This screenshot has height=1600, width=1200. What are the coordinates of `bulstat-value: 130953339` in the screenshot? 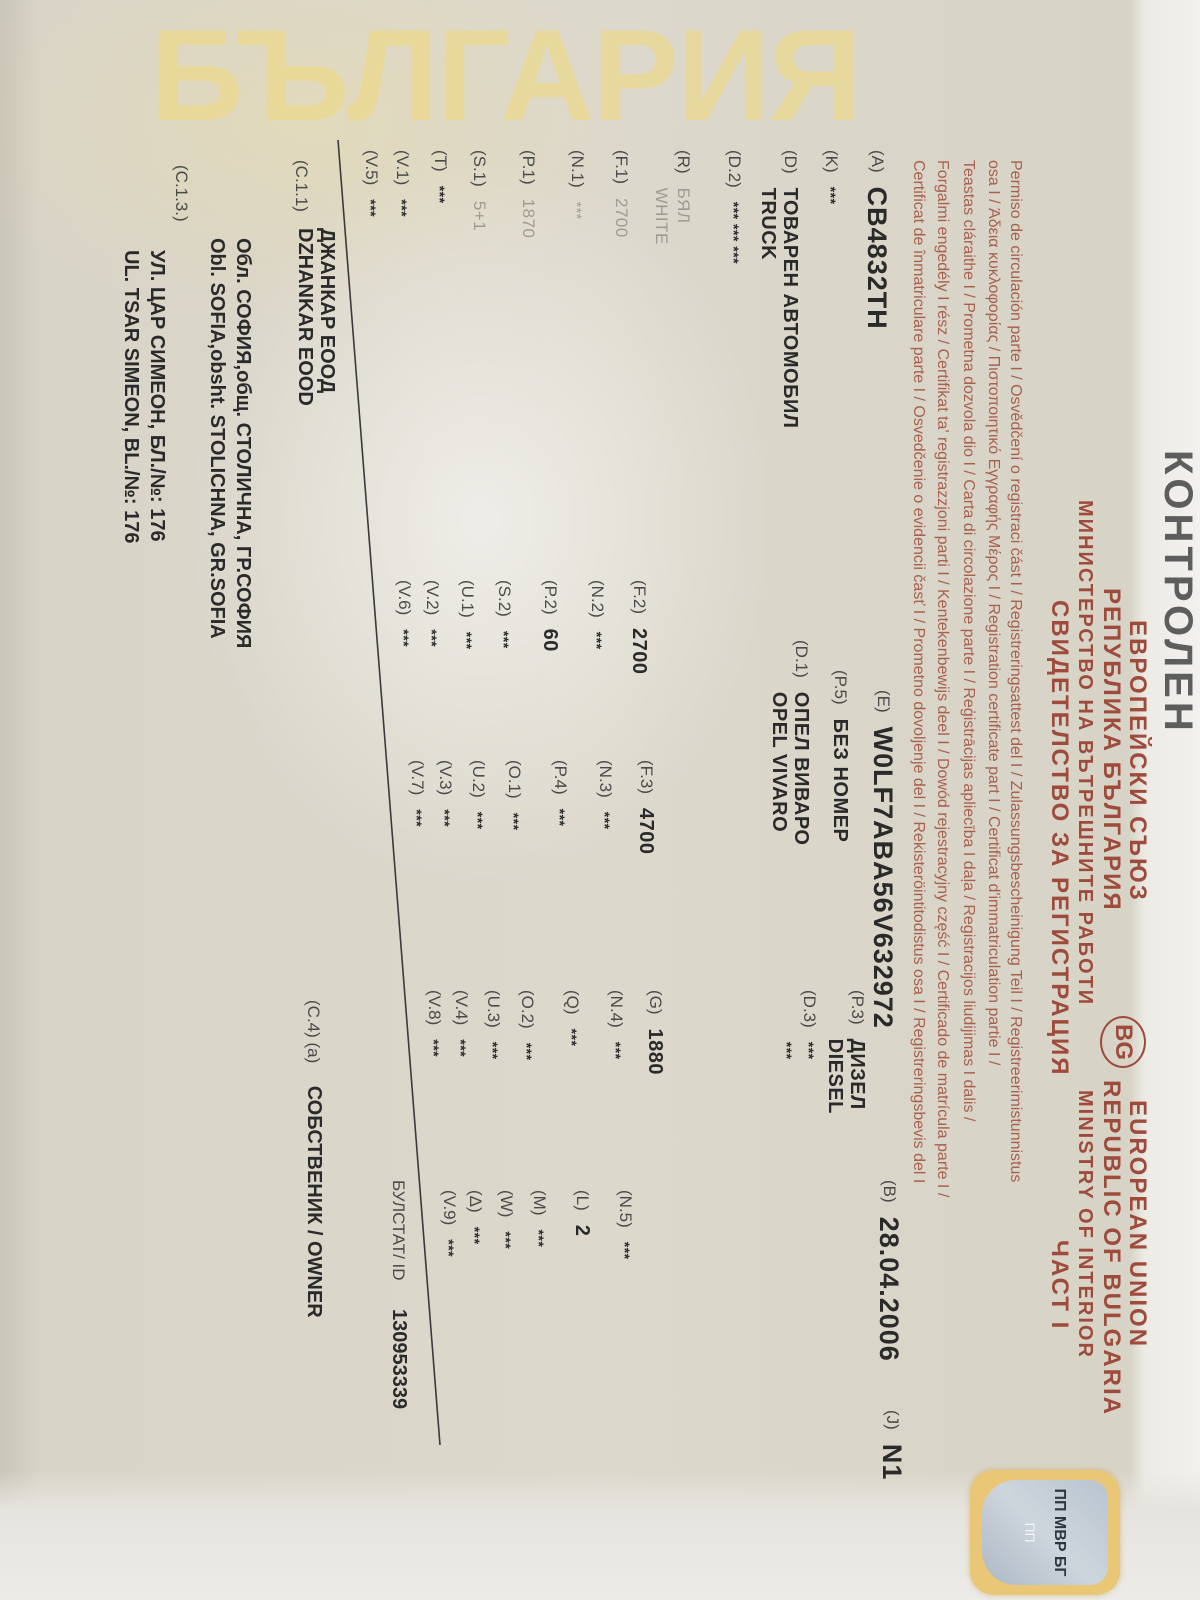 It's located at (399, 1359).